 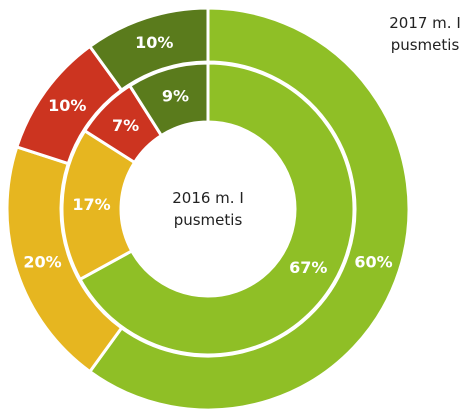 I want to click on data-label: 9%, so click(x=175, y=96).